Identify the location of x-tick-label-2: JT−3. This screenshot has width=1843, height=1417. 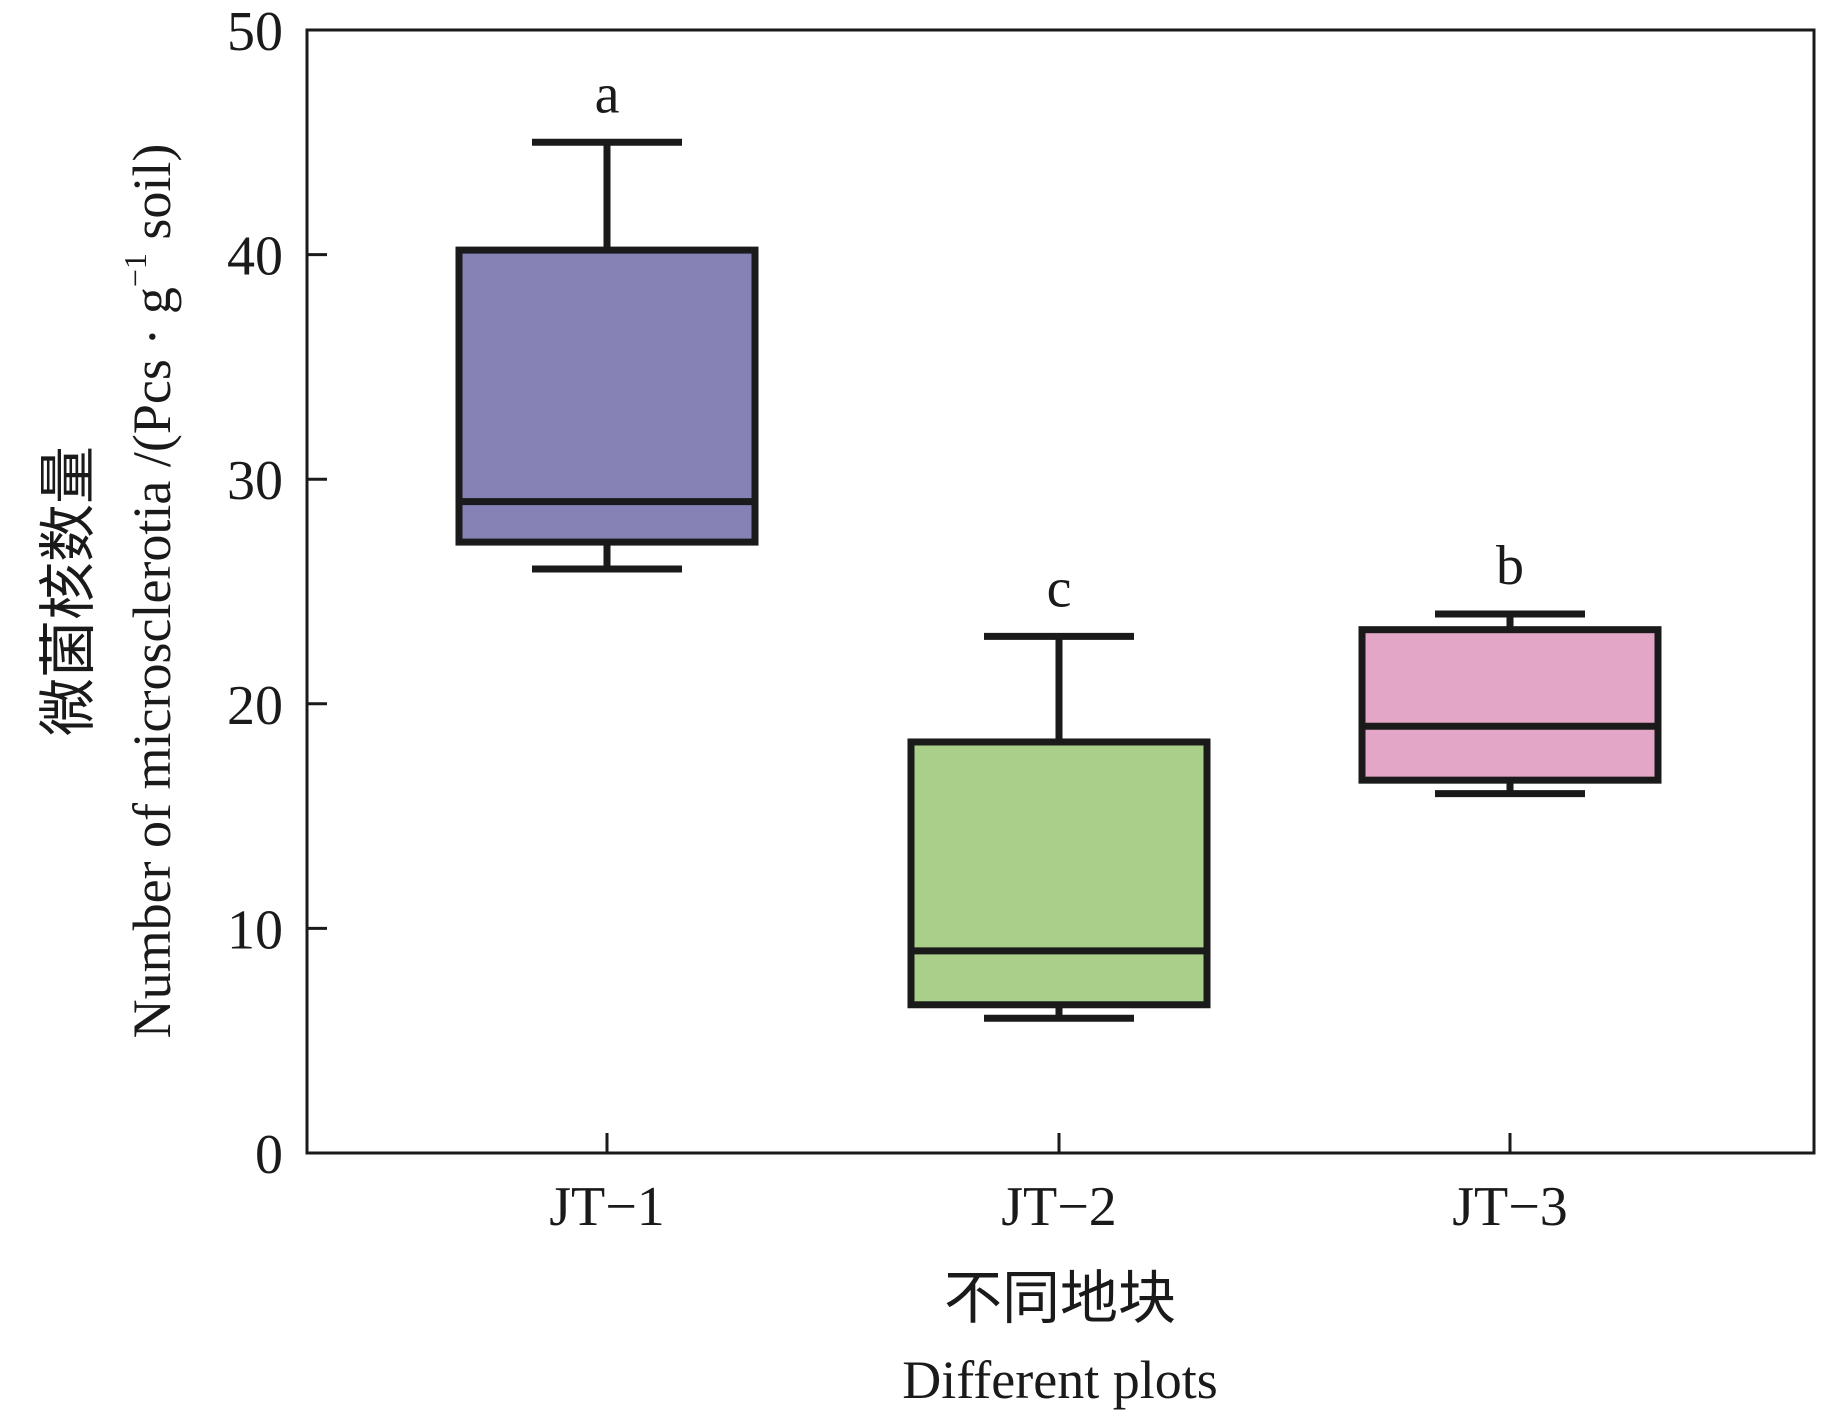
(1510, 1207).